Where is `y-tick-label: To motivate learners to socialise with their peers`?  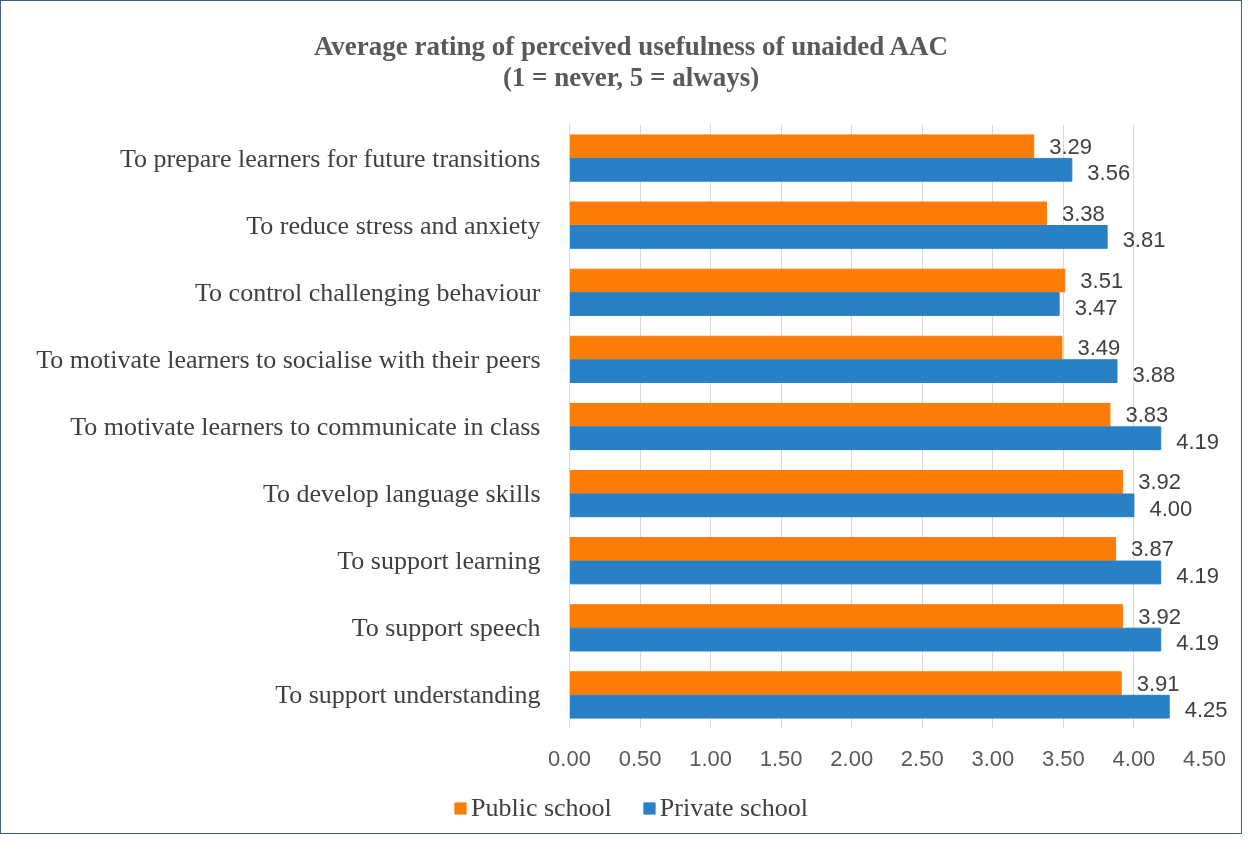 y-tick-label: To motivate learners to socialise with their peers is located at coordinates (288, 359).